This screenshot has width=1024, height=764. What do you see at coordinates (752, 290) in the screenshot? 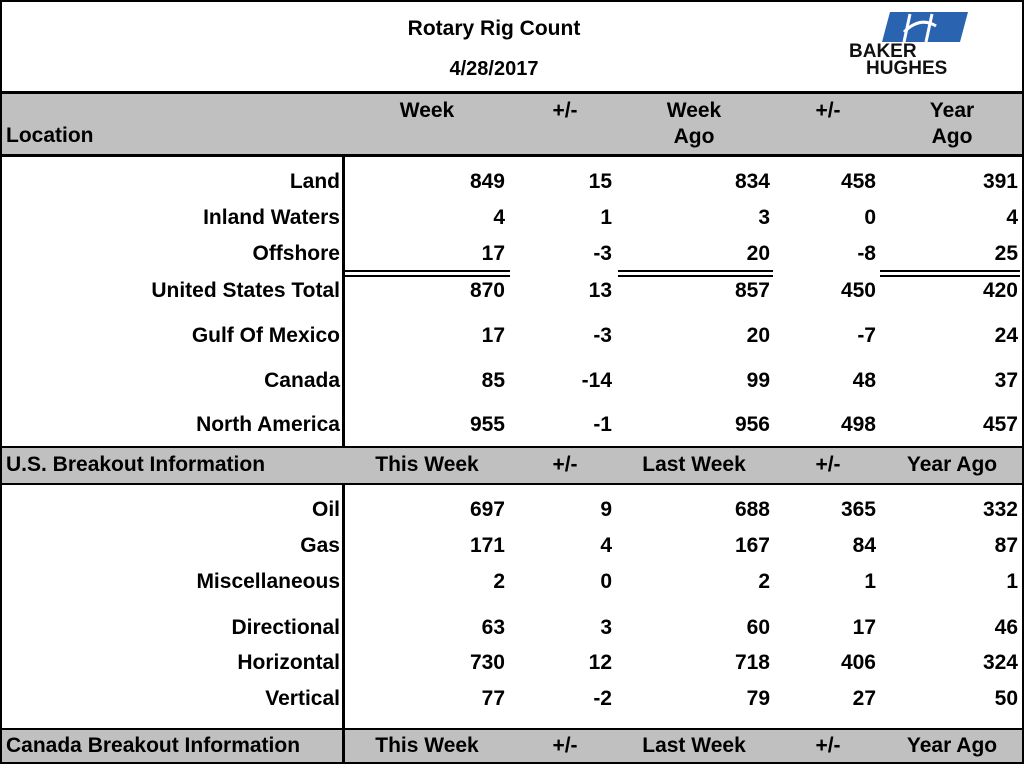
I see `cell-value: 857` at bounding box center [752, 290].